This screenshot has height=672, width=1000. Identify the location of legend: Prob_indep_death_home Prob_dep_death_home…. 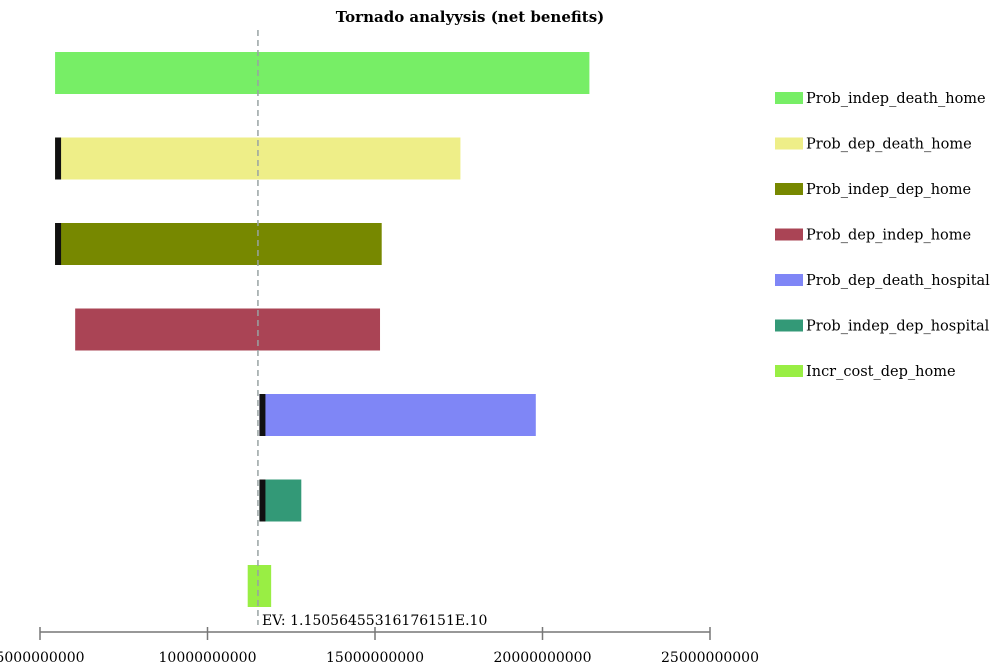
(882, 235).